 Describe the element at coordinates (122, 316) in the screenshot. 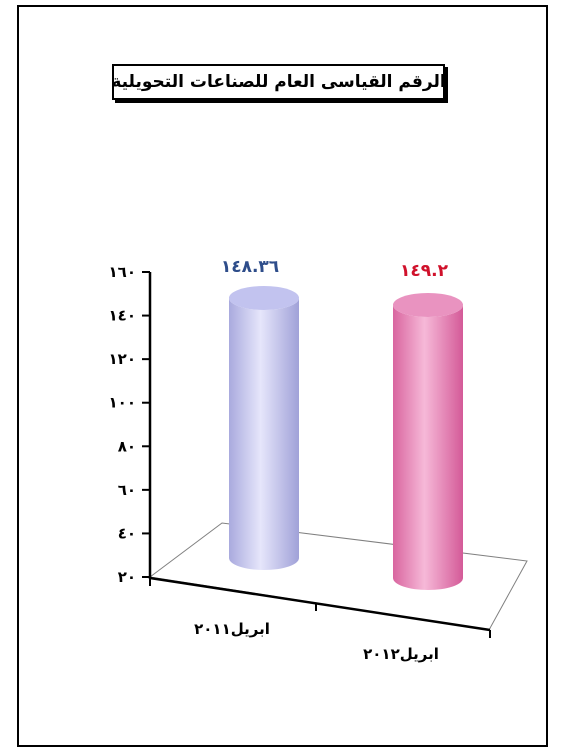

I see `y-tick-label: ١٤٠` at that location.